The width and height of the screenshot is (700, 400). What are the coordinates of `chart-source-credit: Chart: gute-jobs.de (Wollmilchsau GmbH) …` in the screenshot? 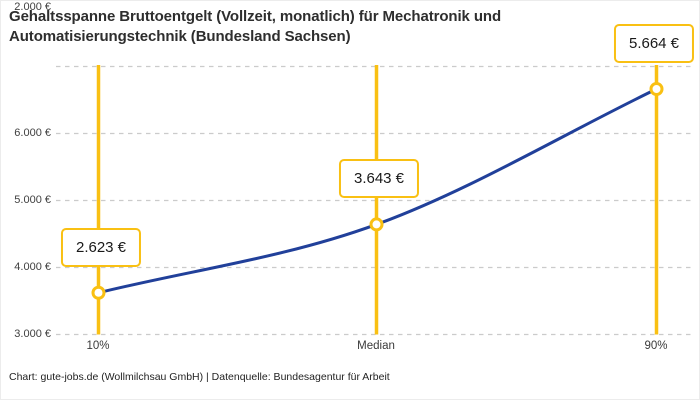 It's located at (199, 377).